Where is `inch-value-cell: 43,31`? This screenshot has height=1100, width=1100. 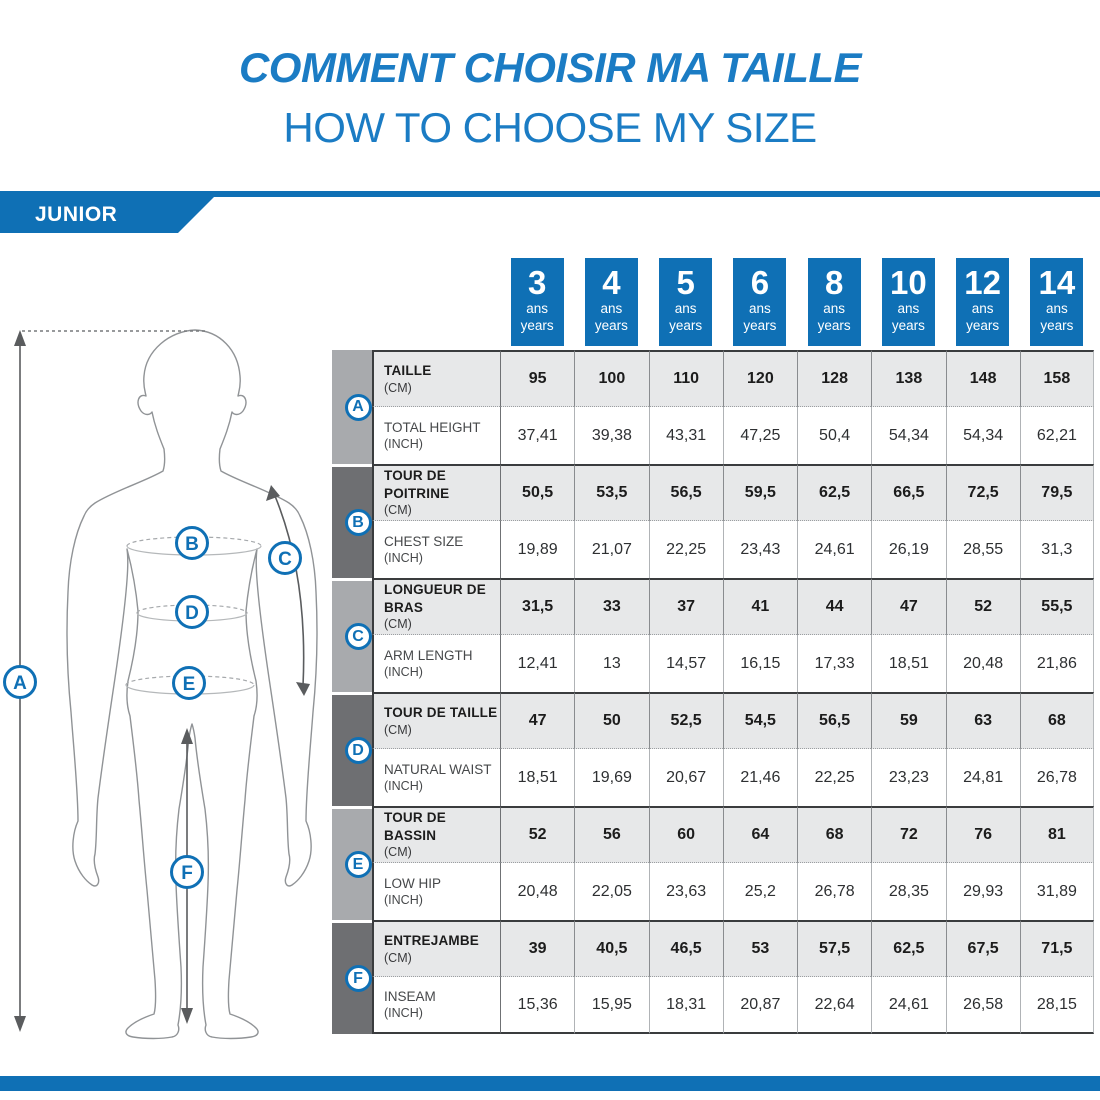
inch-value-cell: 43,31 is located at coordinates (685, 435).